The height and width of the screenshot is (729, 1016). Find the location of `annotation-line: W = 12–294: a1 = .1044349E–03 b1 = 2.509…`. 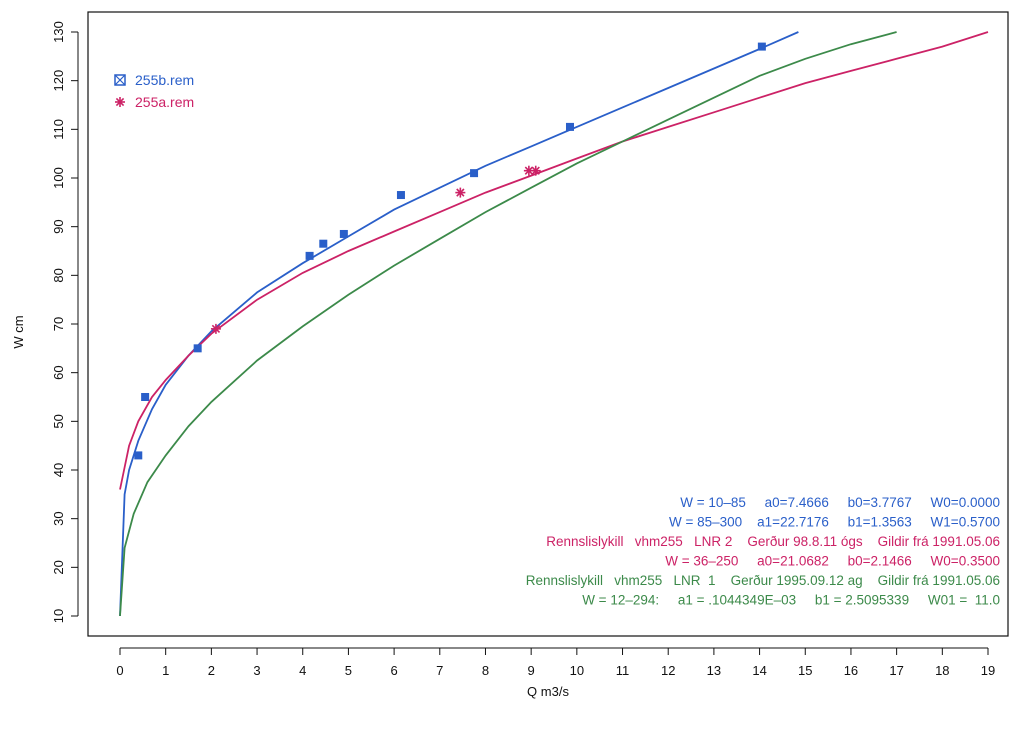

annotation-line: W = 12–294: a1 = .1044349E–03 b1 = 2.509… is located at coordinates (791, 600).